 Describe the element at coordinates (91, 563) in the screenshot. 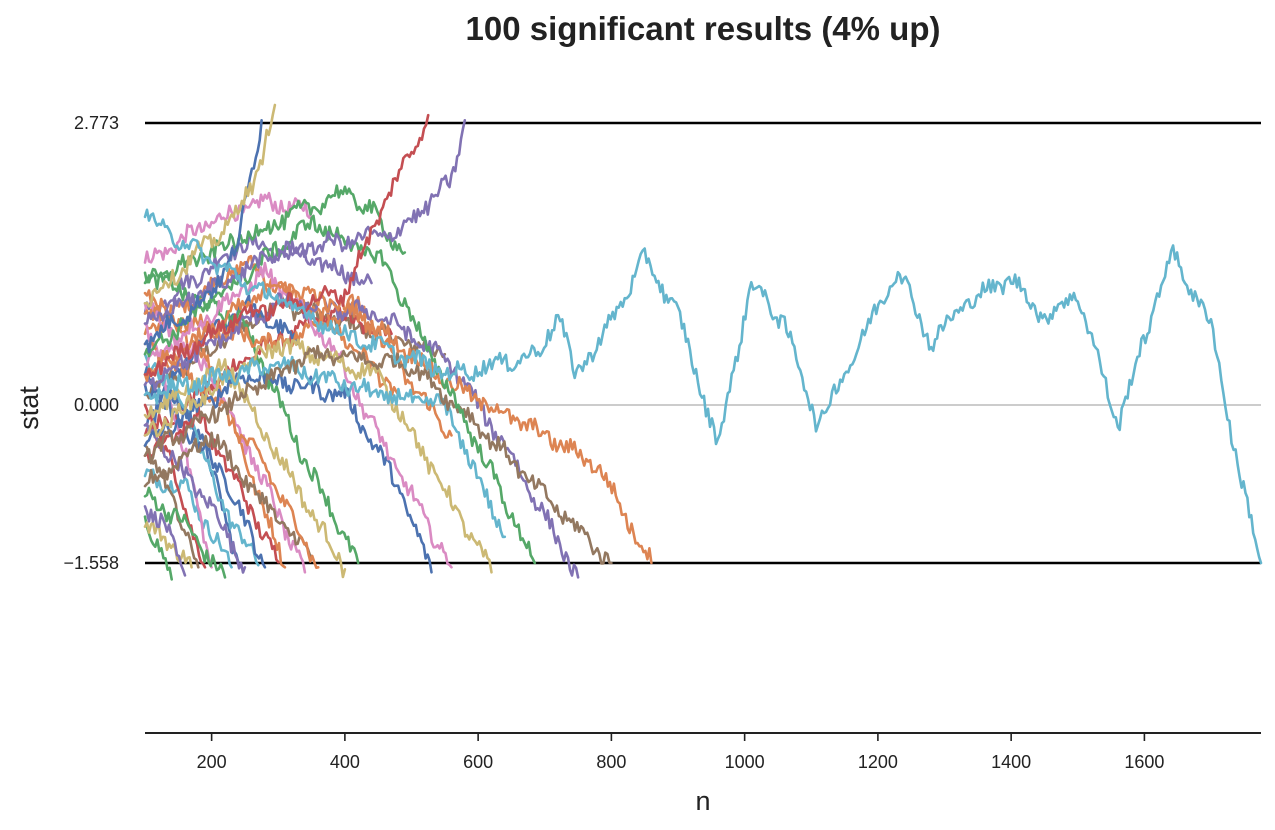

I see `y-tick-label: −1.558` at that location.